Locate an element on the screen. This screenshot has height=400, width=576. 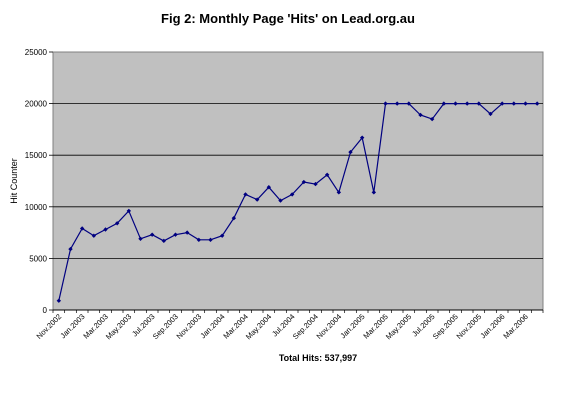
x-tick-label: Nov.2004 is located at coordinates (329, 326).